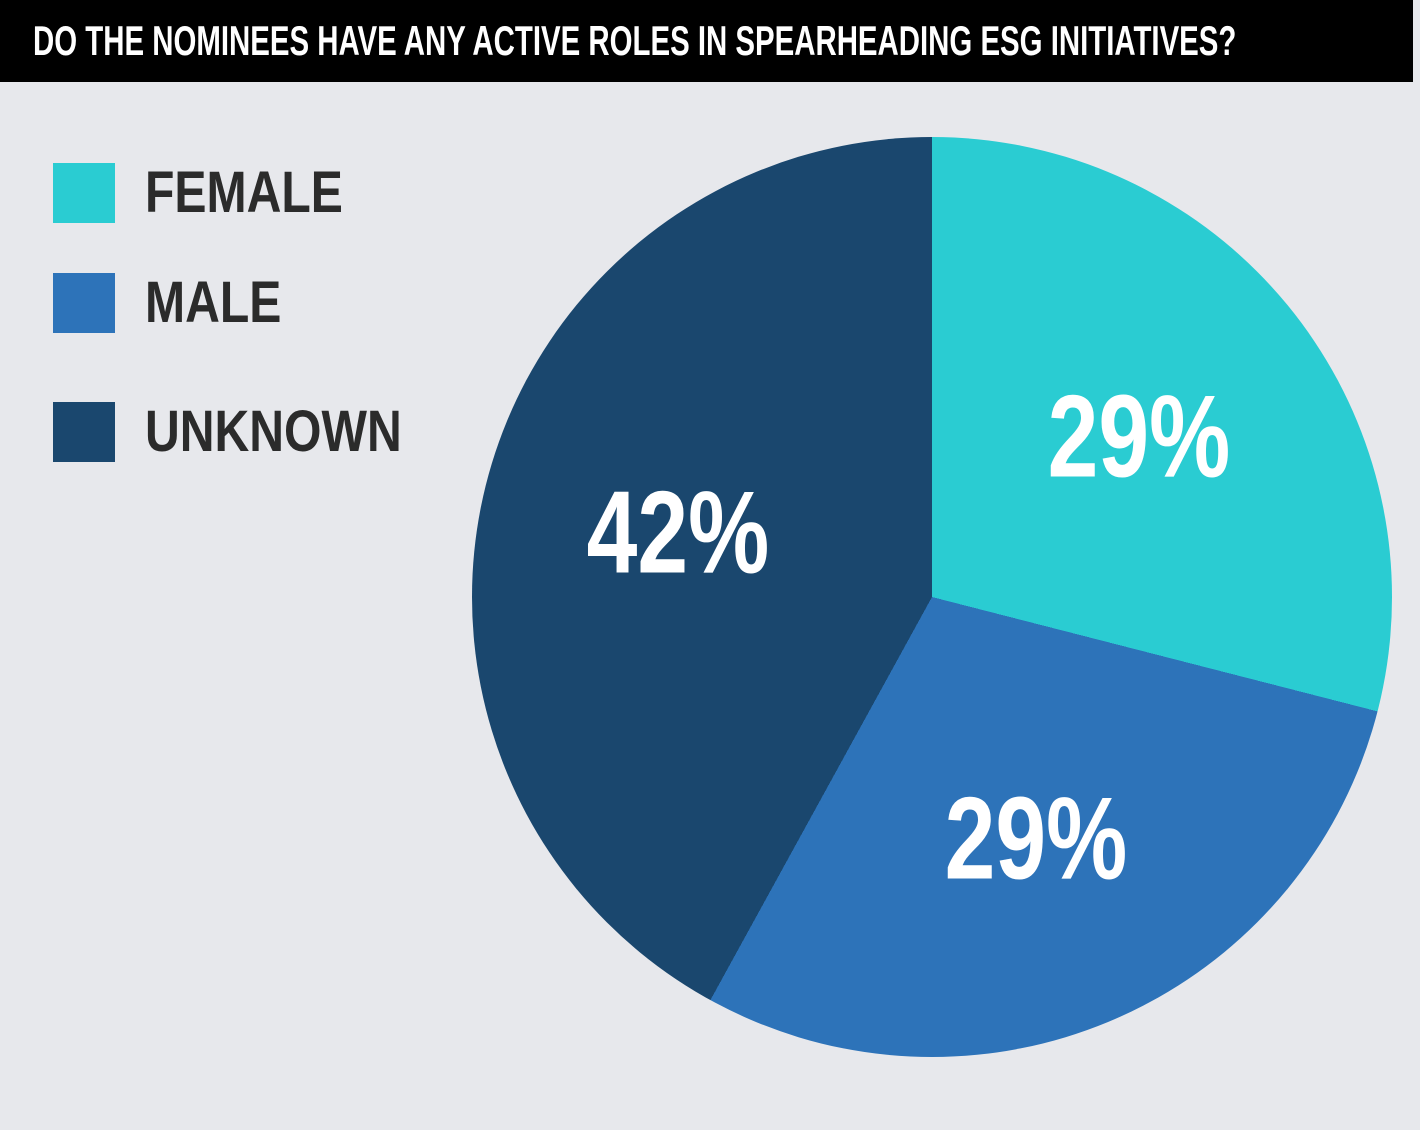  Describe the element at coordinates (1139, 436) in the screenshot. I see `pie-slice-label-female: 29%` at that location.